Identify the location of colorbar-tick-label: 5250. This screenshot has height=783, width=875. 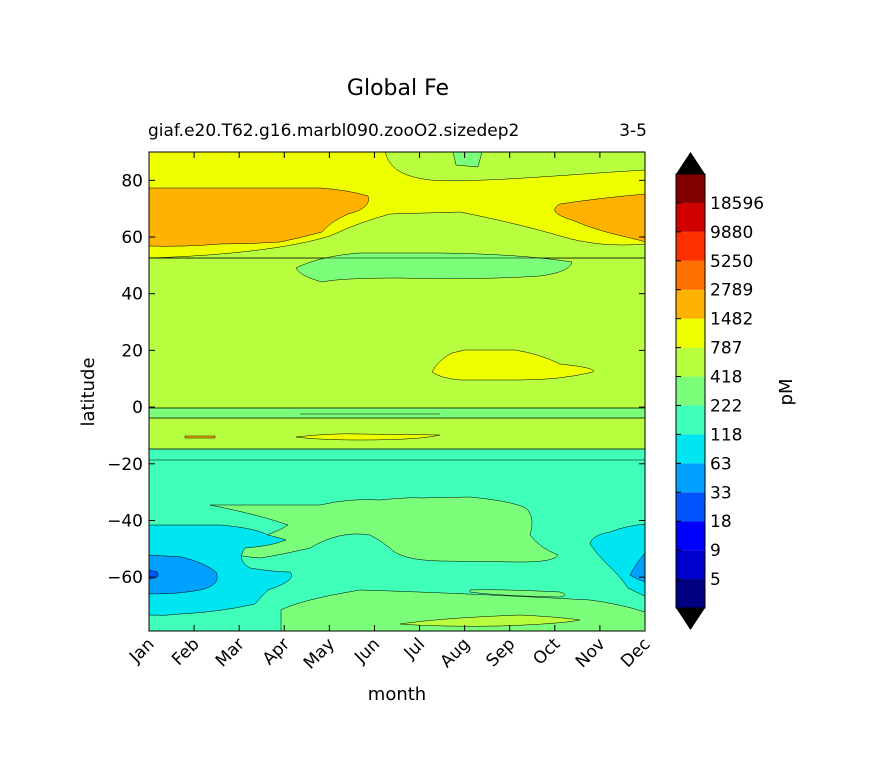
(731, 262).